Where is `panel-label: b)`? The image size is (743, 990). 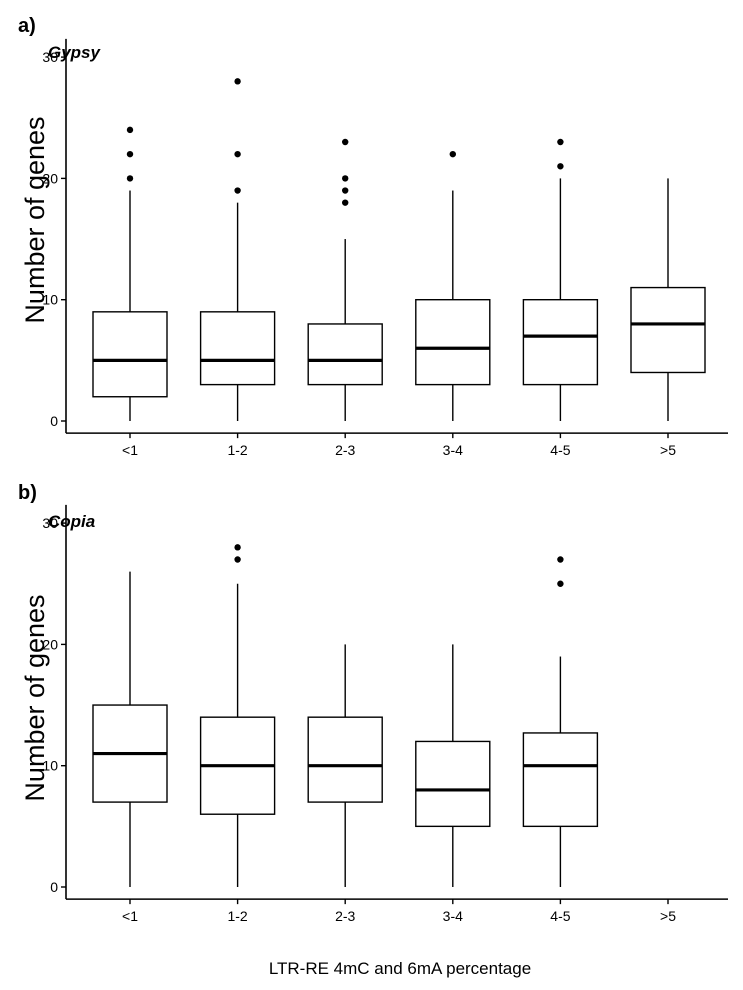
panel-label: b) is located at coordinates (27, 493).